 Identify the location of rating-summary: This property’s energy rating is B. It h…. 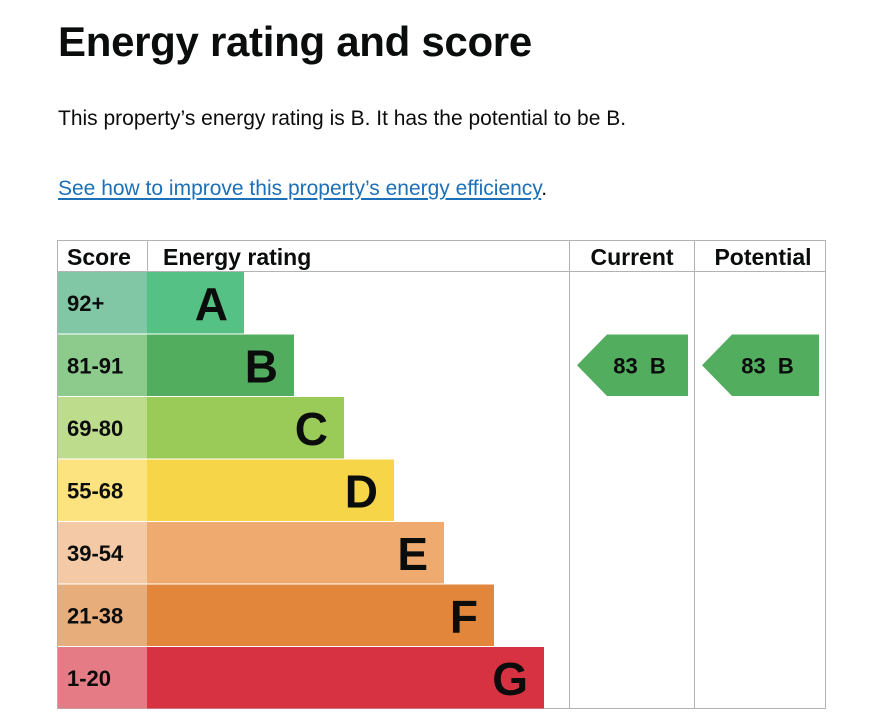
(342, 118).